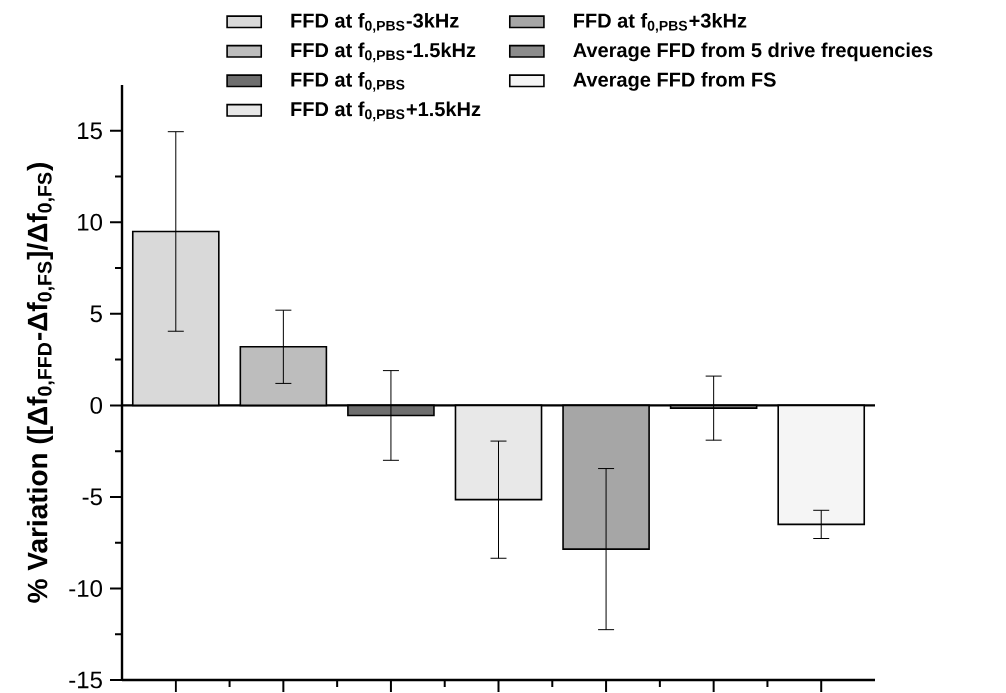 This screenshot has height=693, width=1006. Describe the element at coordinates (40, 383) in the screenshot. I see `y-axis-title: % Variation ([Δf$_{0,FFD}$-Δf$_{0,FS}$]/Δf$_{0,FS}$)` at that location.